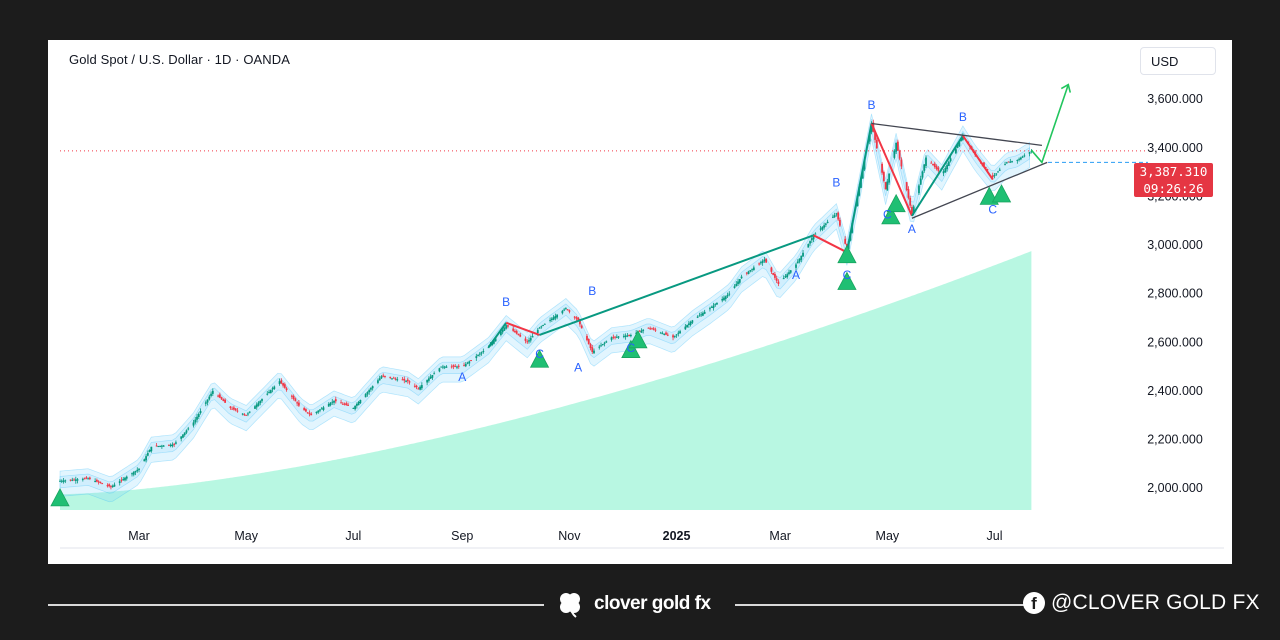  What do you see at coordinates (1141, 603) in the screenshot?
I see `social-link: f @CLOVER GOLD FX` at bounding box center [1141, 603].